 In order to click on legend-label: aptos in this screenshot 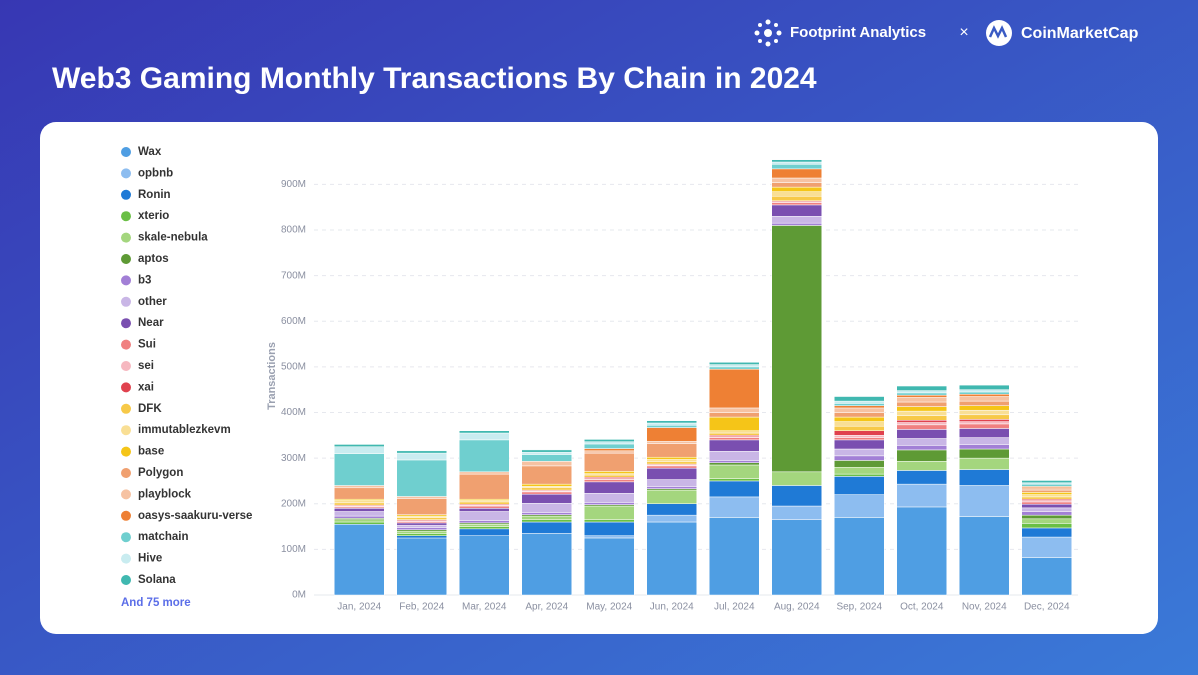, I will do `click(153, 259)`.